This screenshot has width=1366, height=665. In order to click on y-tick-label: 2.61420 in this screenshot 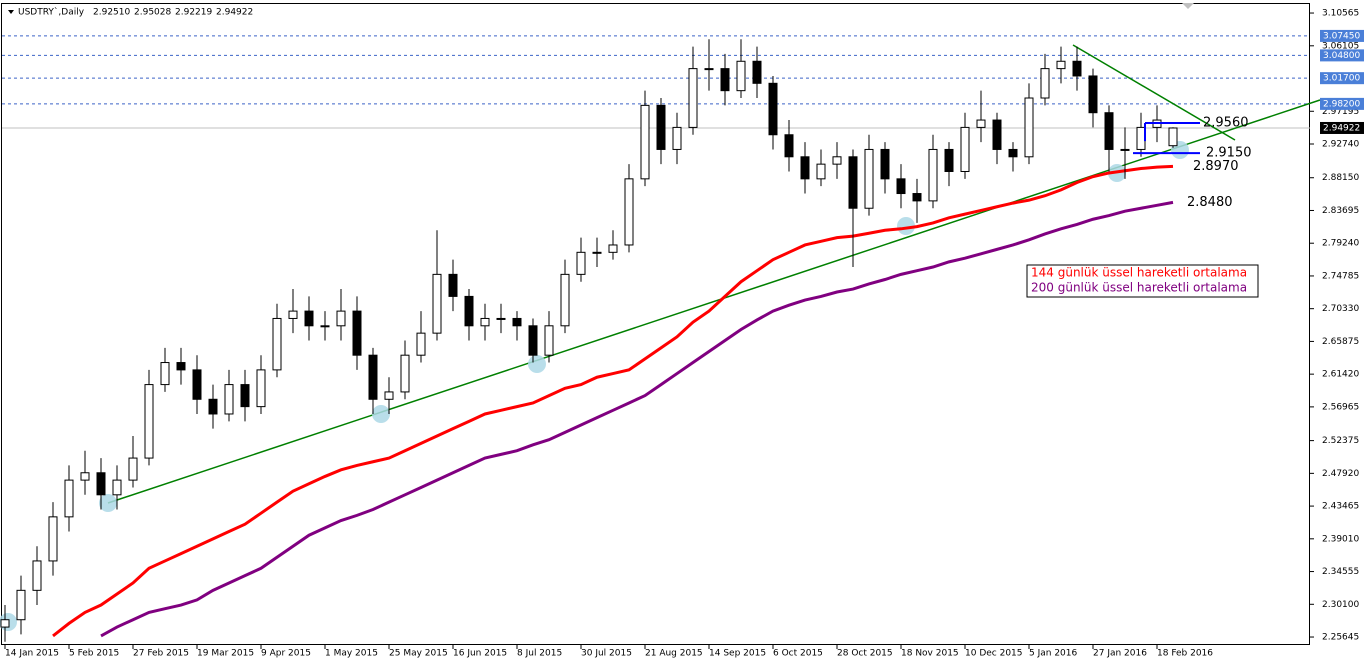, I will do `click(1340, 375)`.